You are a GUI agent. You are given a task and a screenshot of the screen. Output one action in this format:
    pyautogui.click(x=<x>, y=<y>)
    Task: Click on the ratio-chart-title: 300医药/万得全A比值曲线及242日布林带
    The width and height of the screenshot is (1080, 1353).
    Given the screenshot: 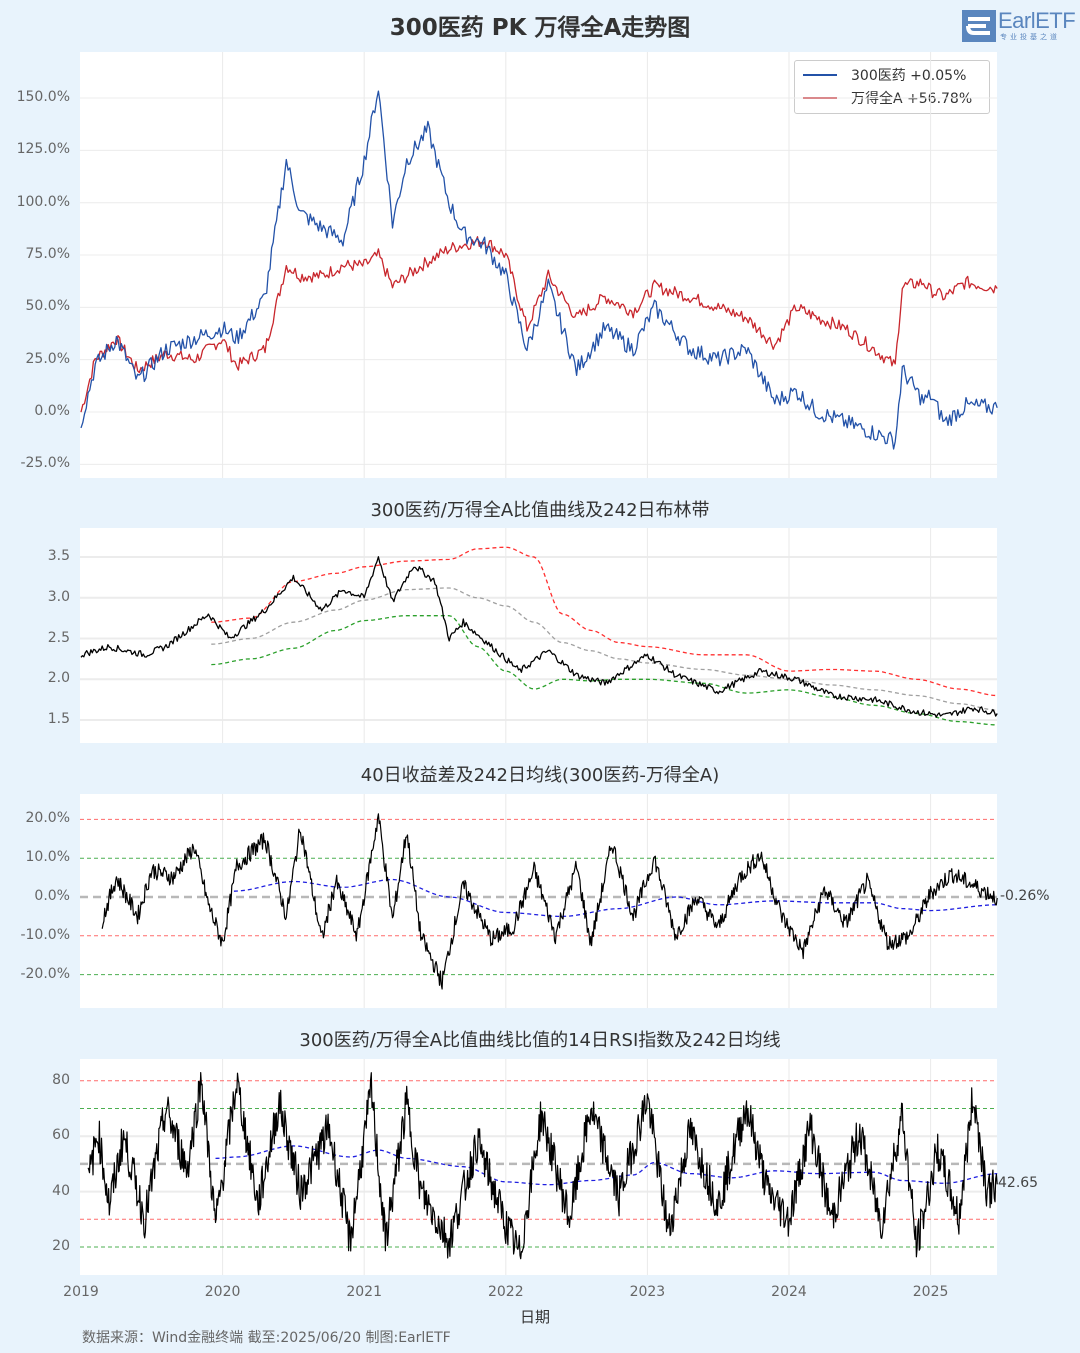 What is the action you would take?
    pyautogui.click(x=540, y=510)
    